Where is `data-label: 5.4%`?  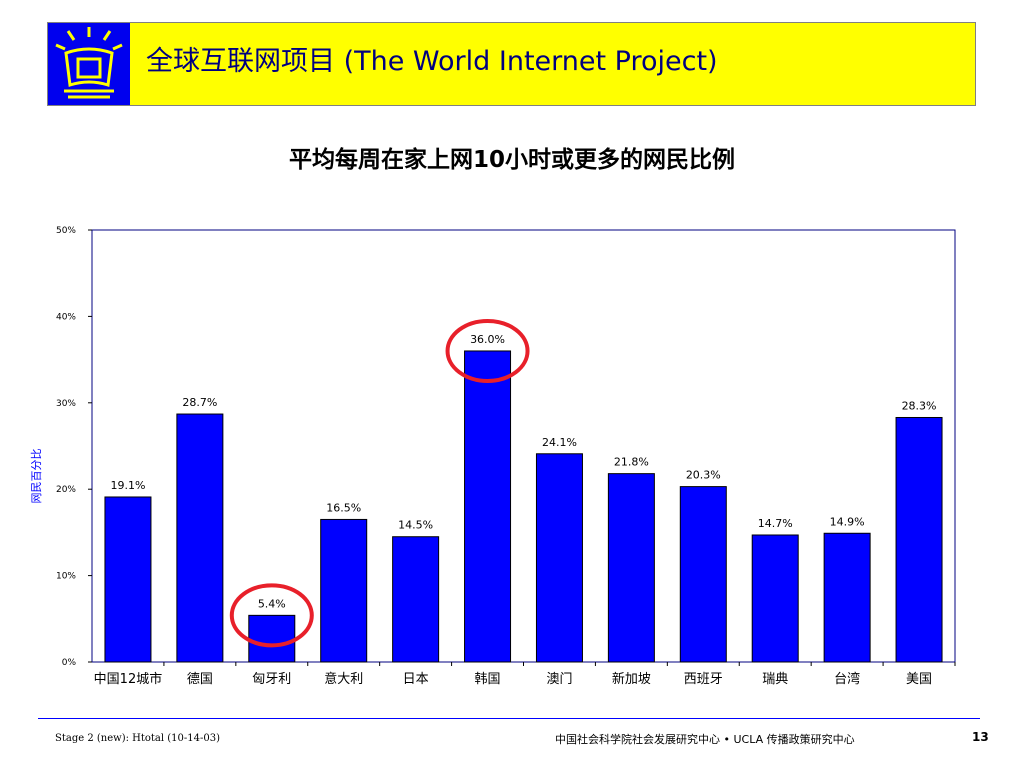
data-label: 5.4% is located at coordinates (272, 603).